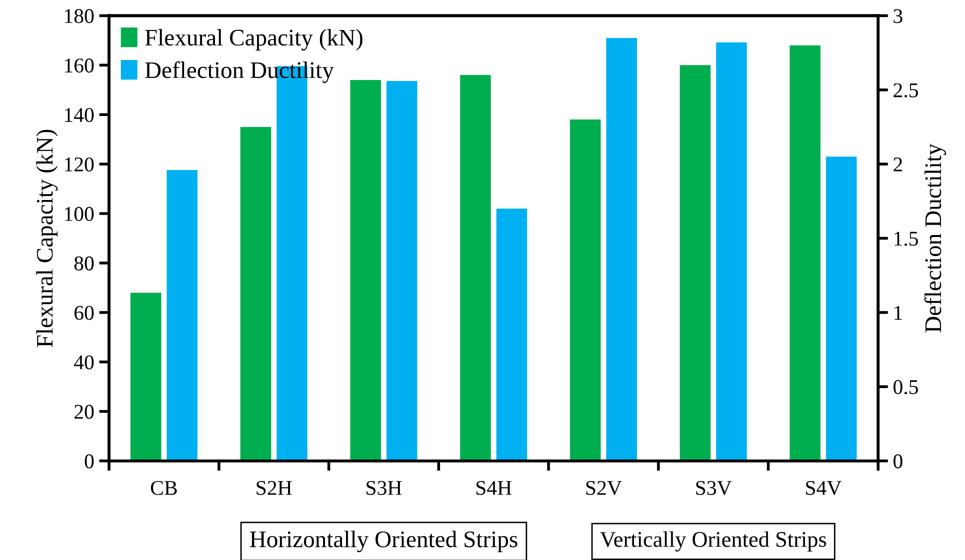  I want to click on y-tick-label: 160, so click(79, 65).